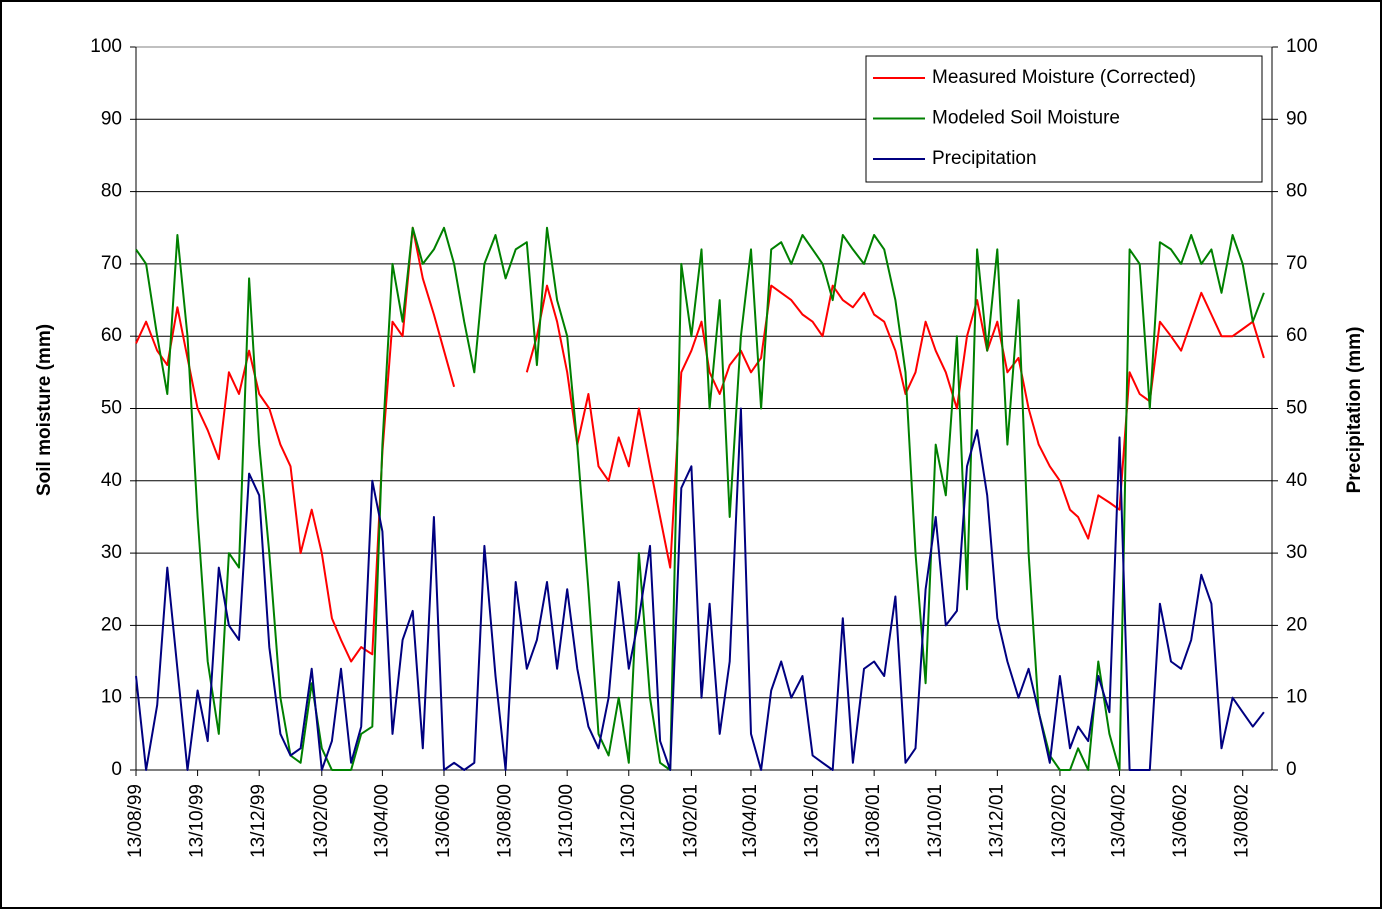  What do you see at coordinates (1296, 480) in the screenshot?
I see `y2-tick-label: 40` at bounding box center [1296, 480].